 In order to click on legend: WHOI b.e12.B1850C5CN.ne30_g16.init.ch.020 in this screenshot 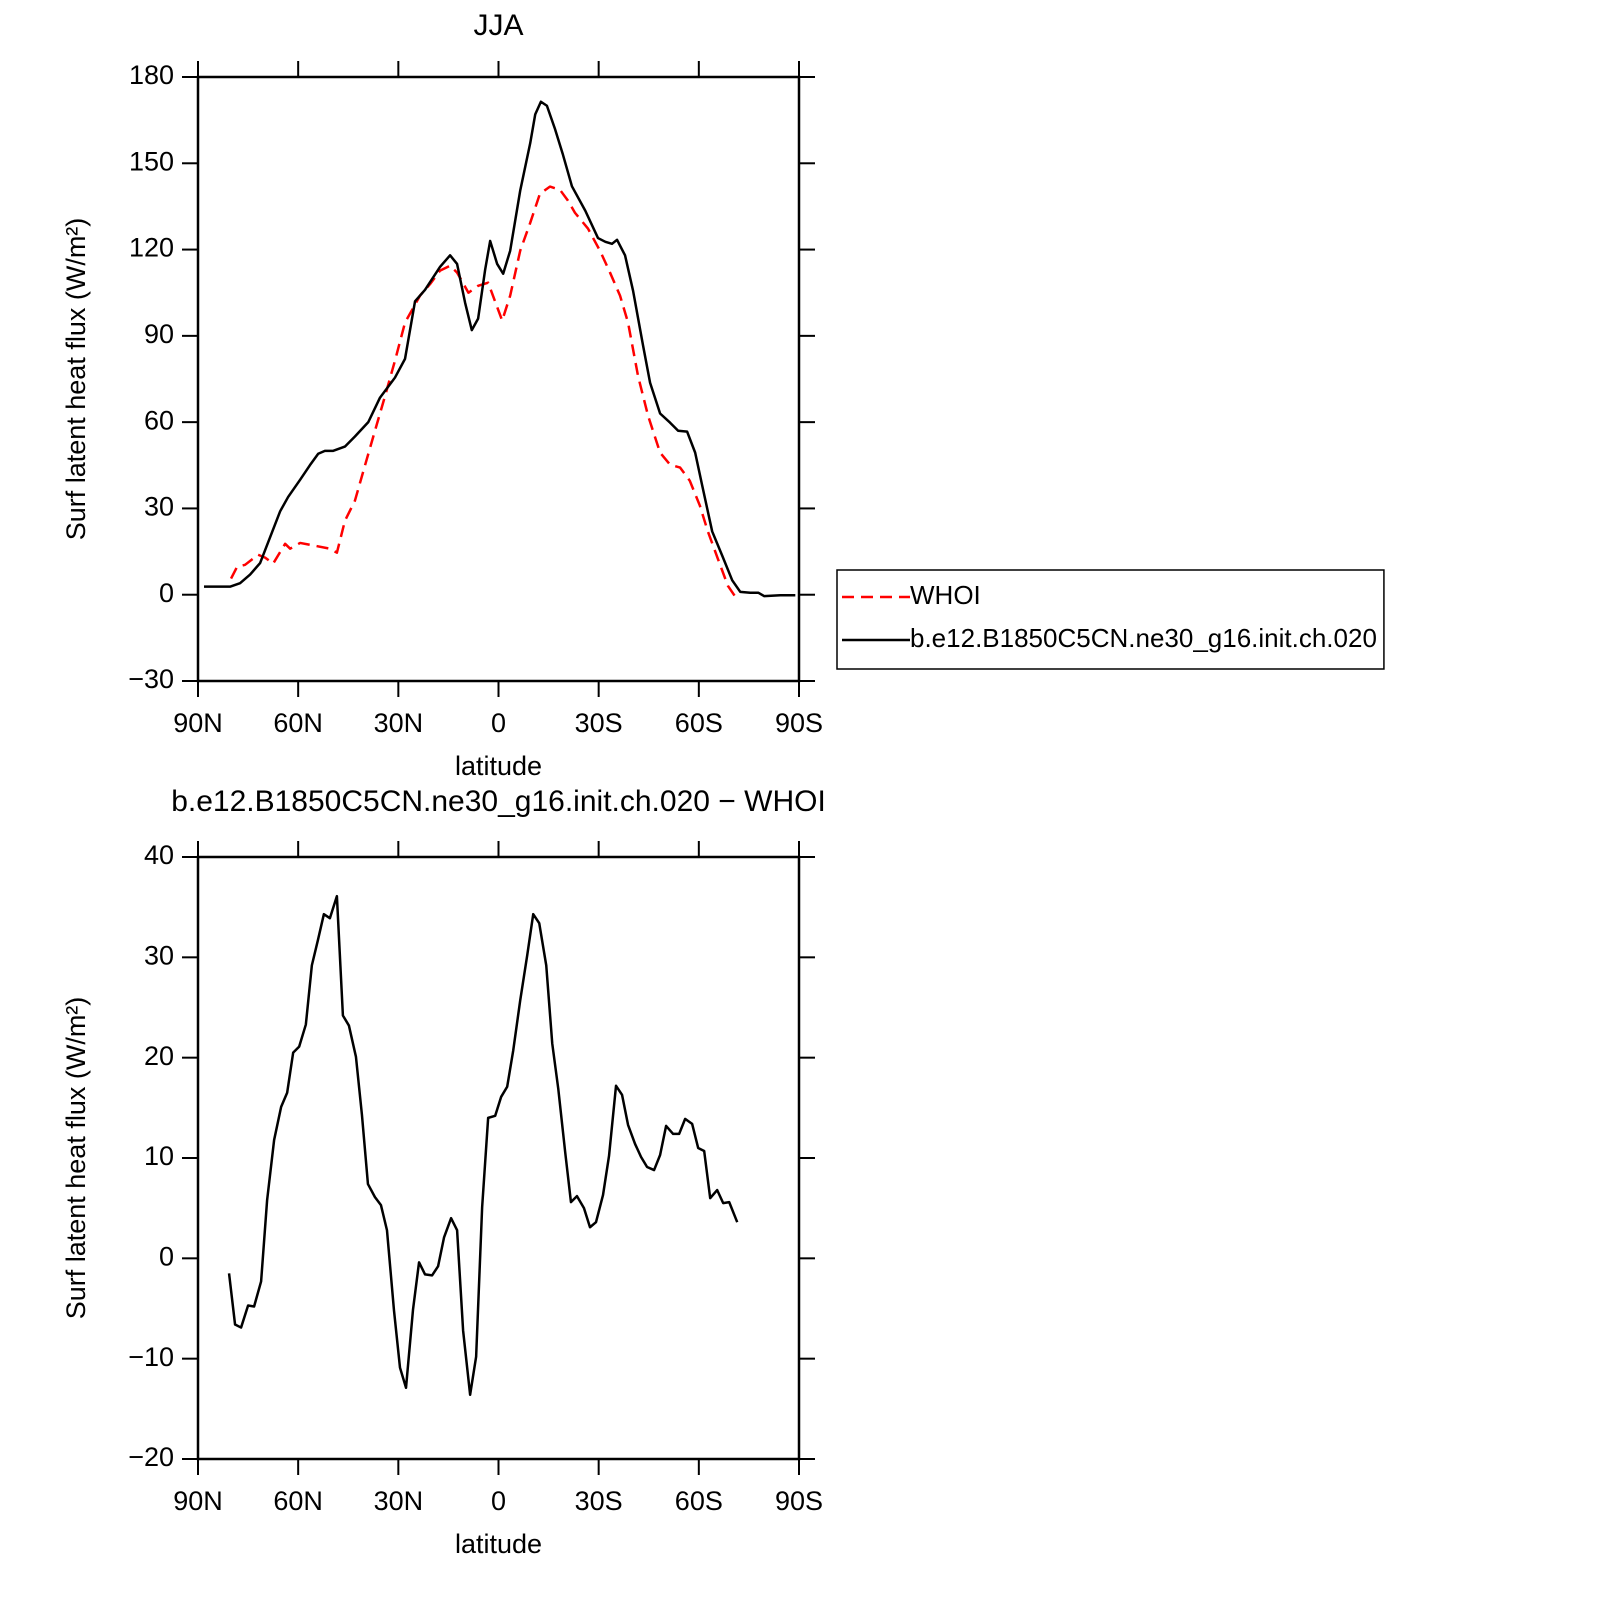, I will do `click(1110, 619)`.